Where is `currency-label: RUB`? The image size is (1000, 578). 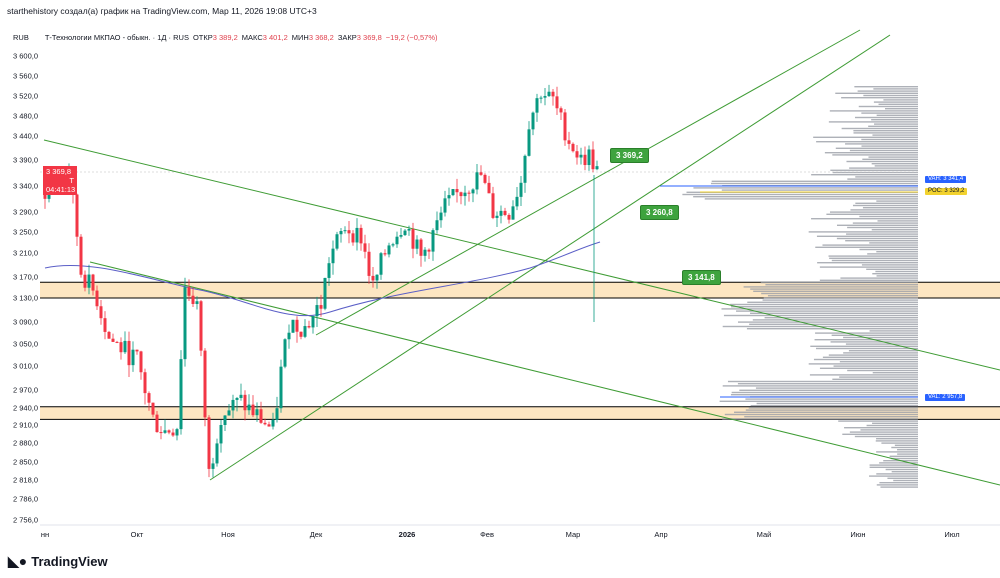 currency-label: RUB is located at coordinates (21, 37).